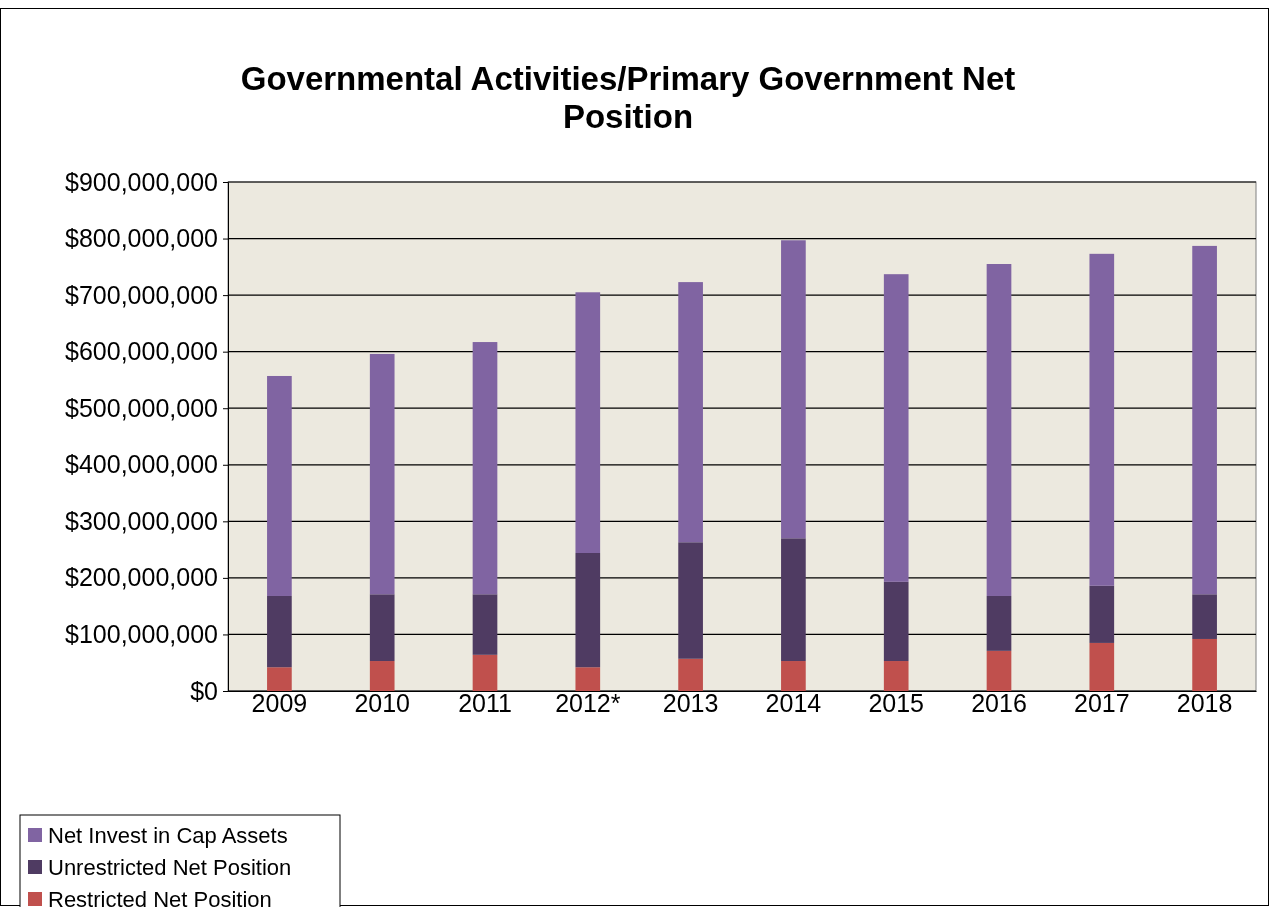 The image size is (1270, 907). I want to click on x-tick-label: 2009, so click(279, 703).